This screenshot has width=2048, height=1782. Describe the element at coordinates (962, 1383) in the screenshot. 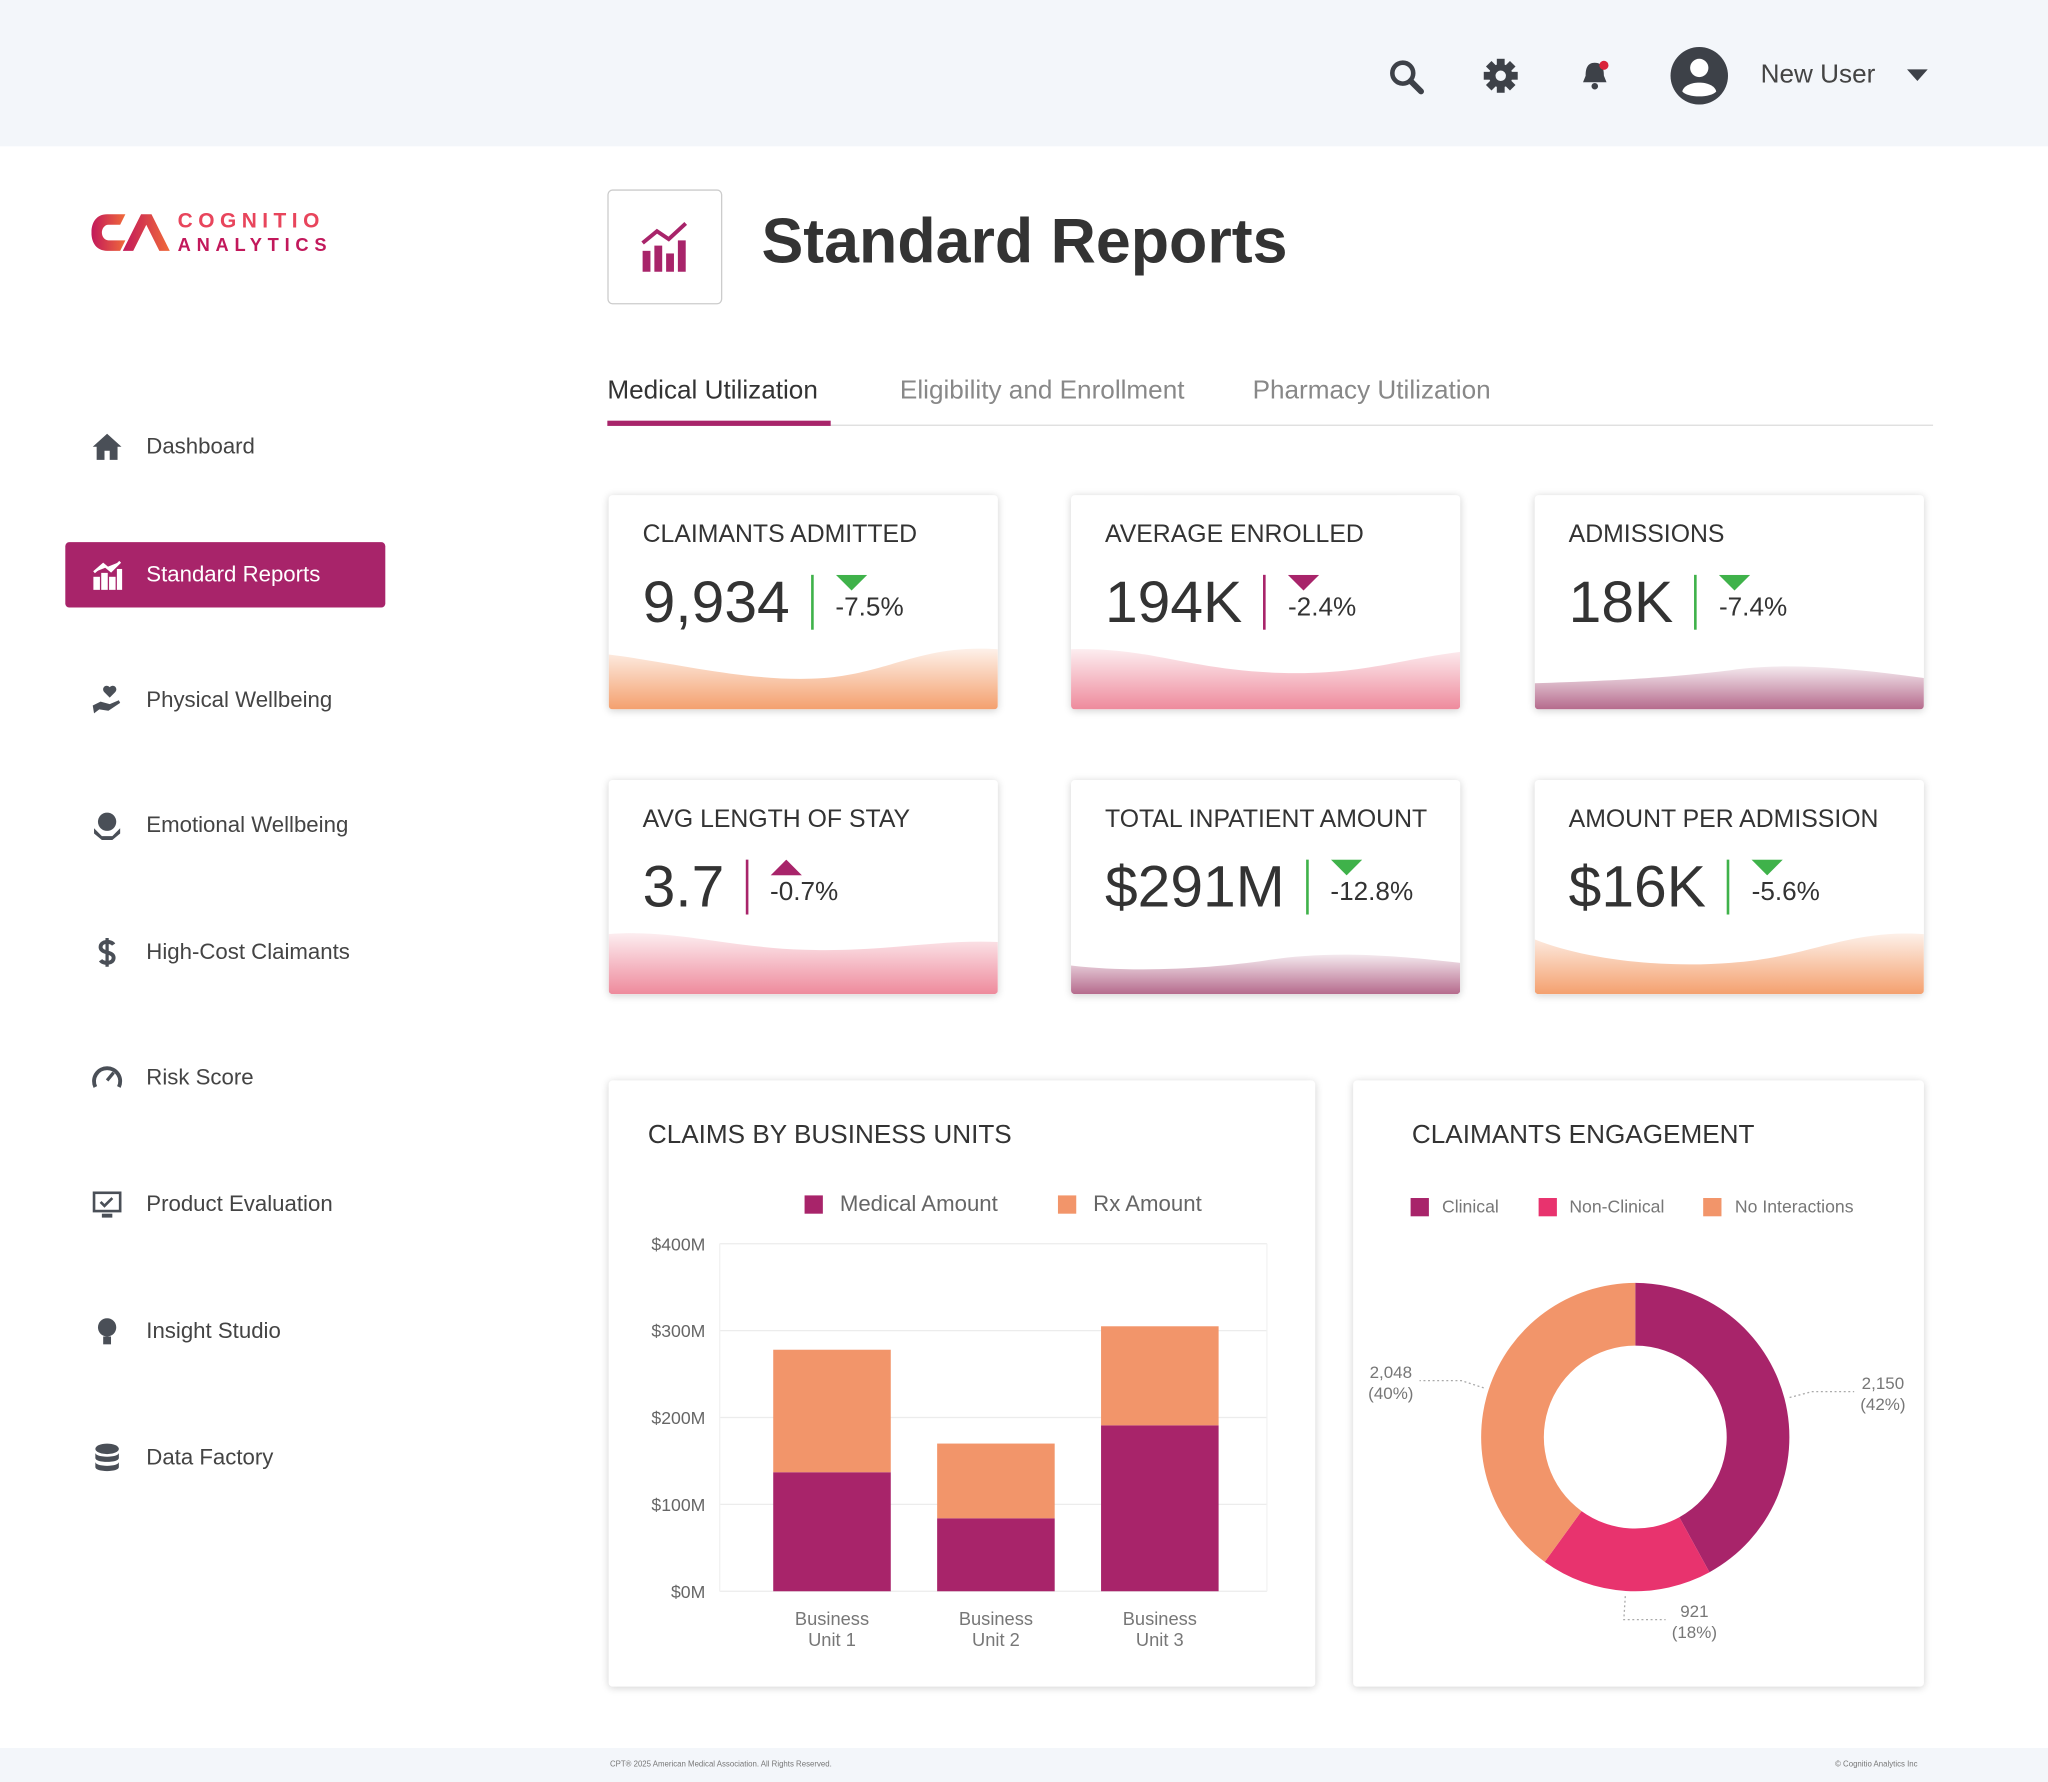

I see `bar-chart-card: CLAIMS BY BUSINESS UNITS` at that location.